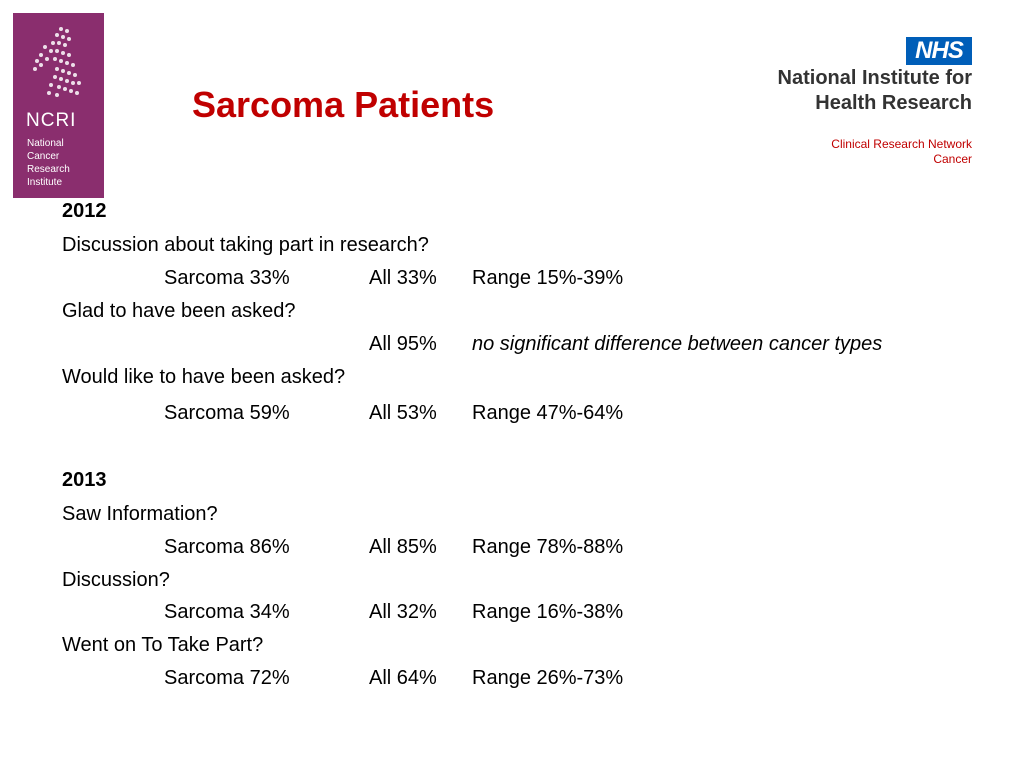  Describe the element at coordinates (952, 159) in the screenshot. I see `crn-line: Cancer` at that location.